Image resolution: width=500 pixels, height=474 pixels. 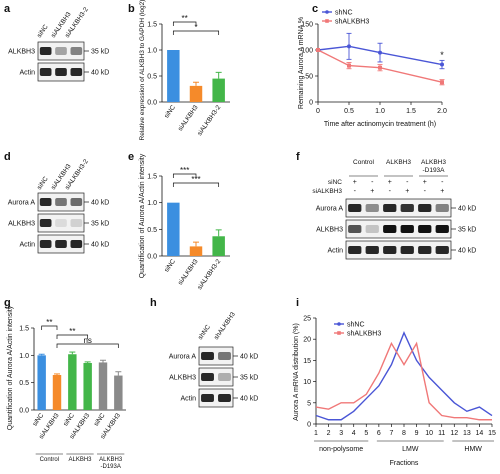 I want to click on x-tick-label: 14, so click(x=480, y=433).